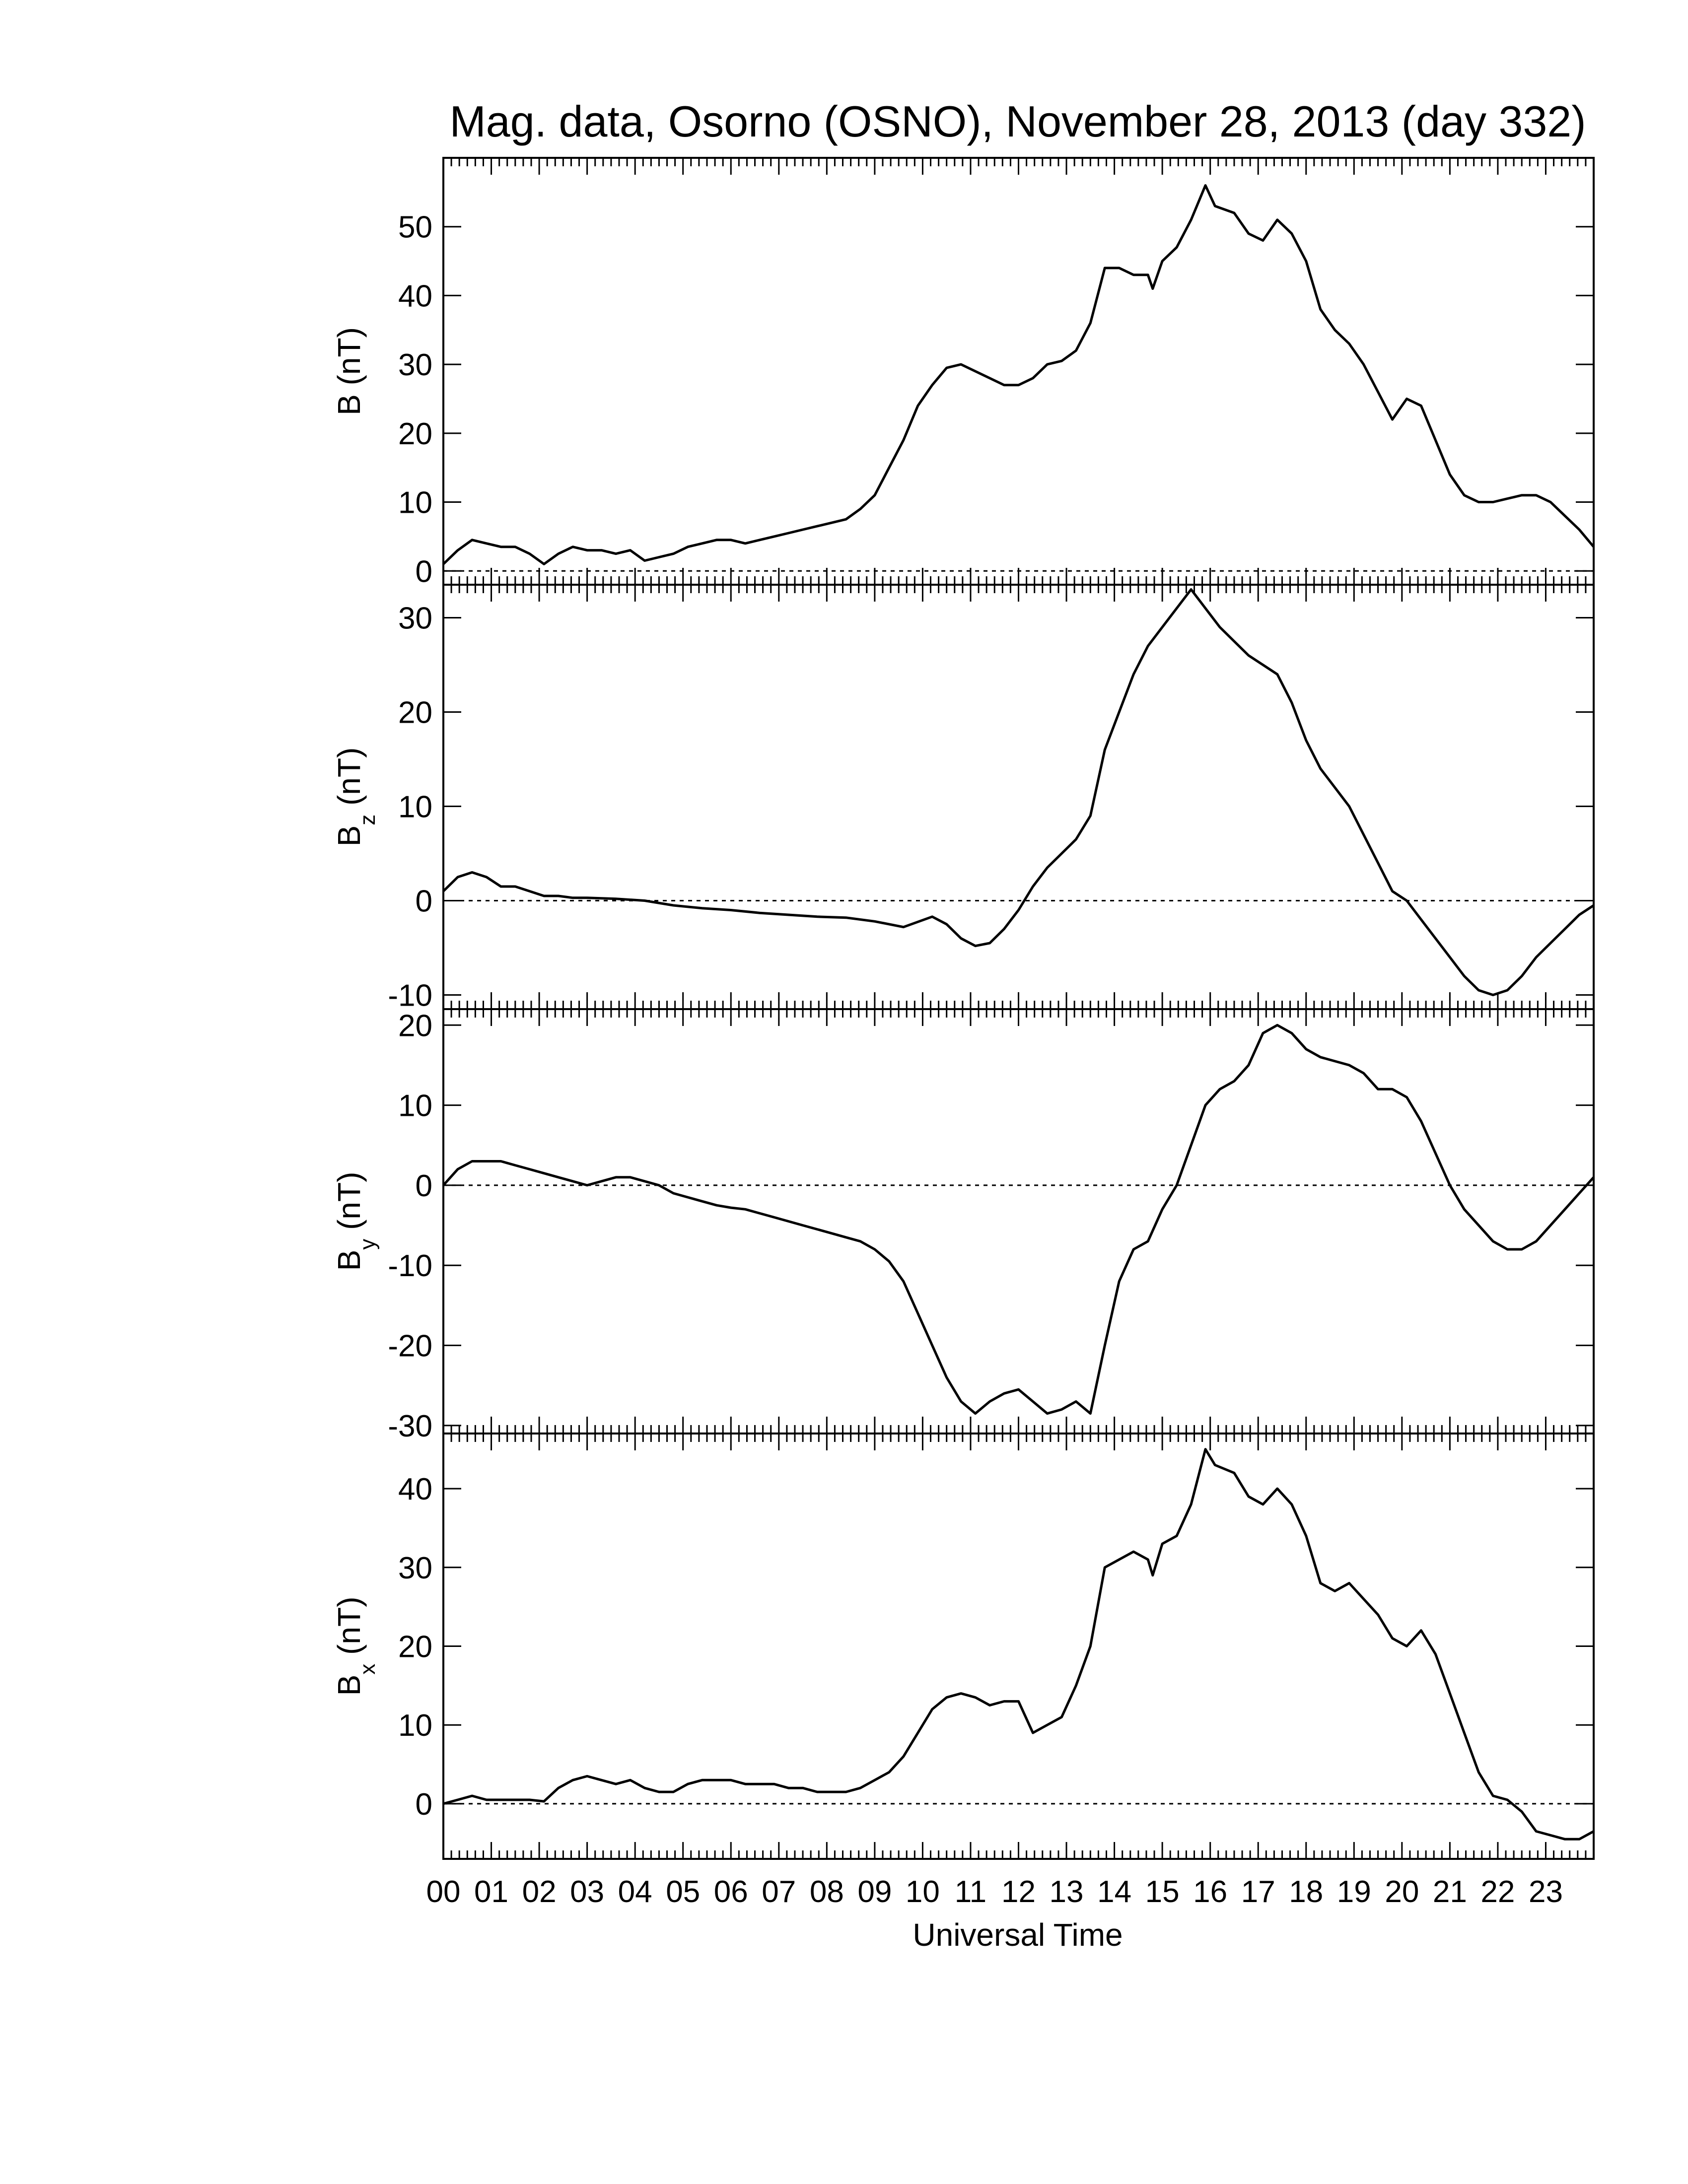  Describe the element at coordinates (1018, 792) in the screenshot. I see `series-line-z` at that location.